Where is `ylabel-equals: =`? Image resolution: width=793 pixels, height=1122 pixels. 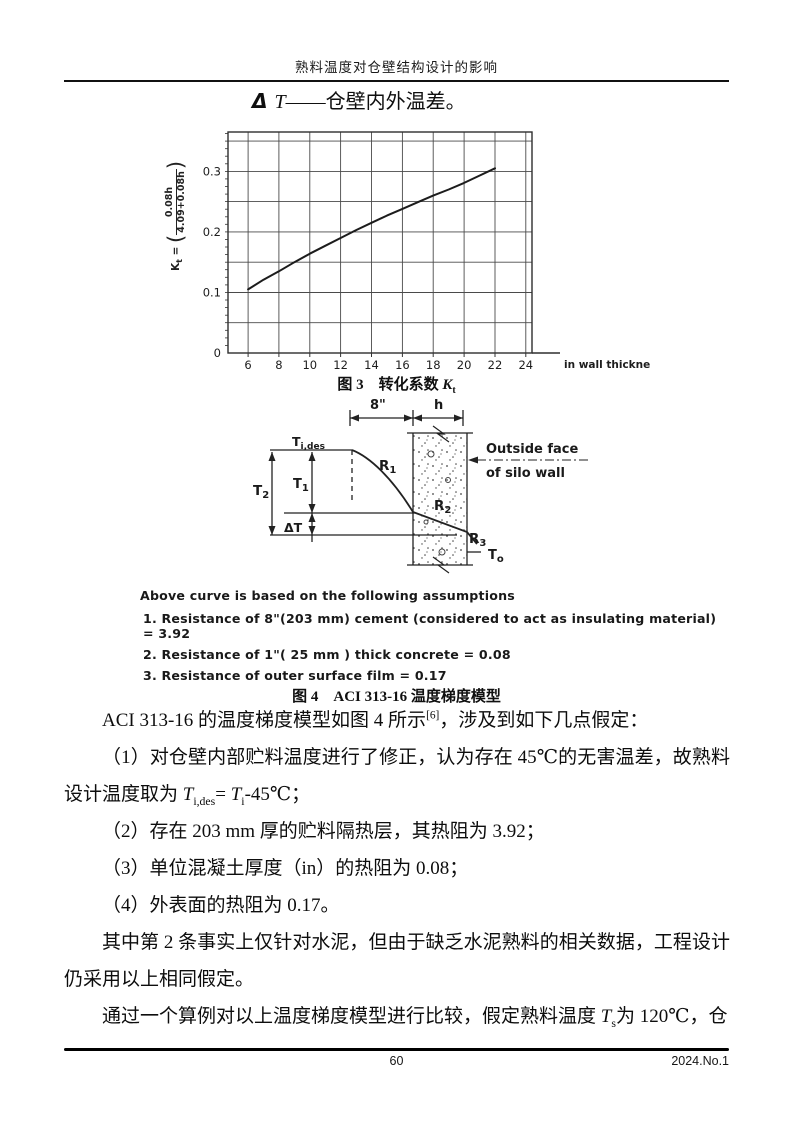 ylabel-equals: = is located at coordinates (176, 251).